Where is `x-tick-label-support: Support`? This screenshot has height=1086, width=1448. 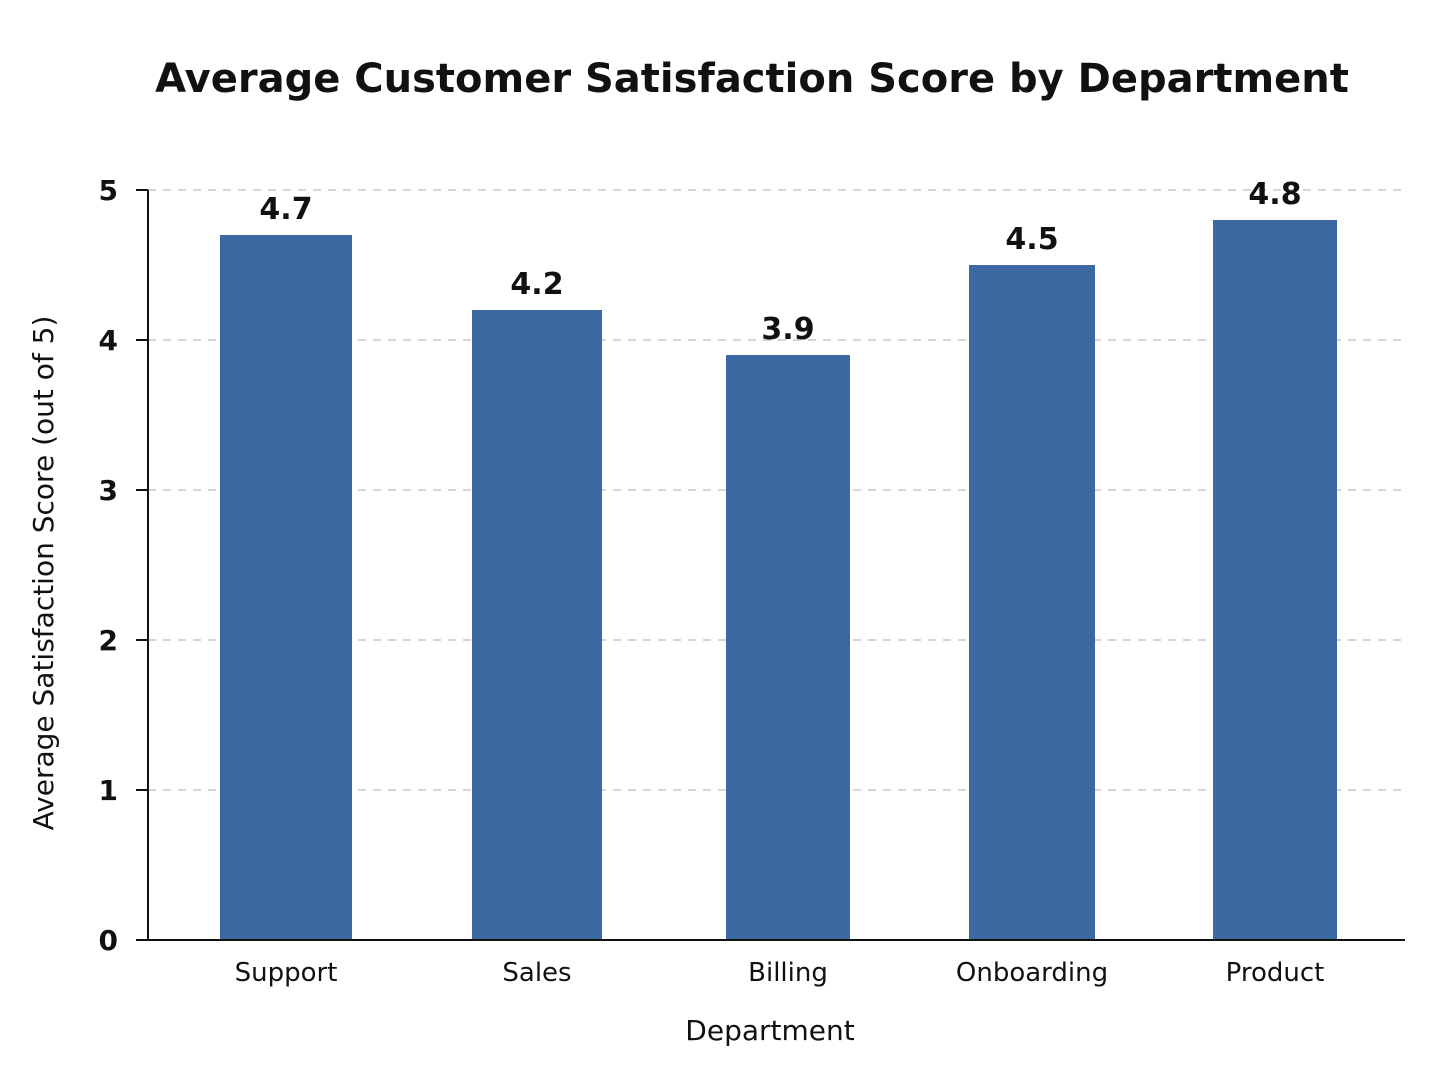 x-tick-label-support: Support is located at coordinates (286, 973).